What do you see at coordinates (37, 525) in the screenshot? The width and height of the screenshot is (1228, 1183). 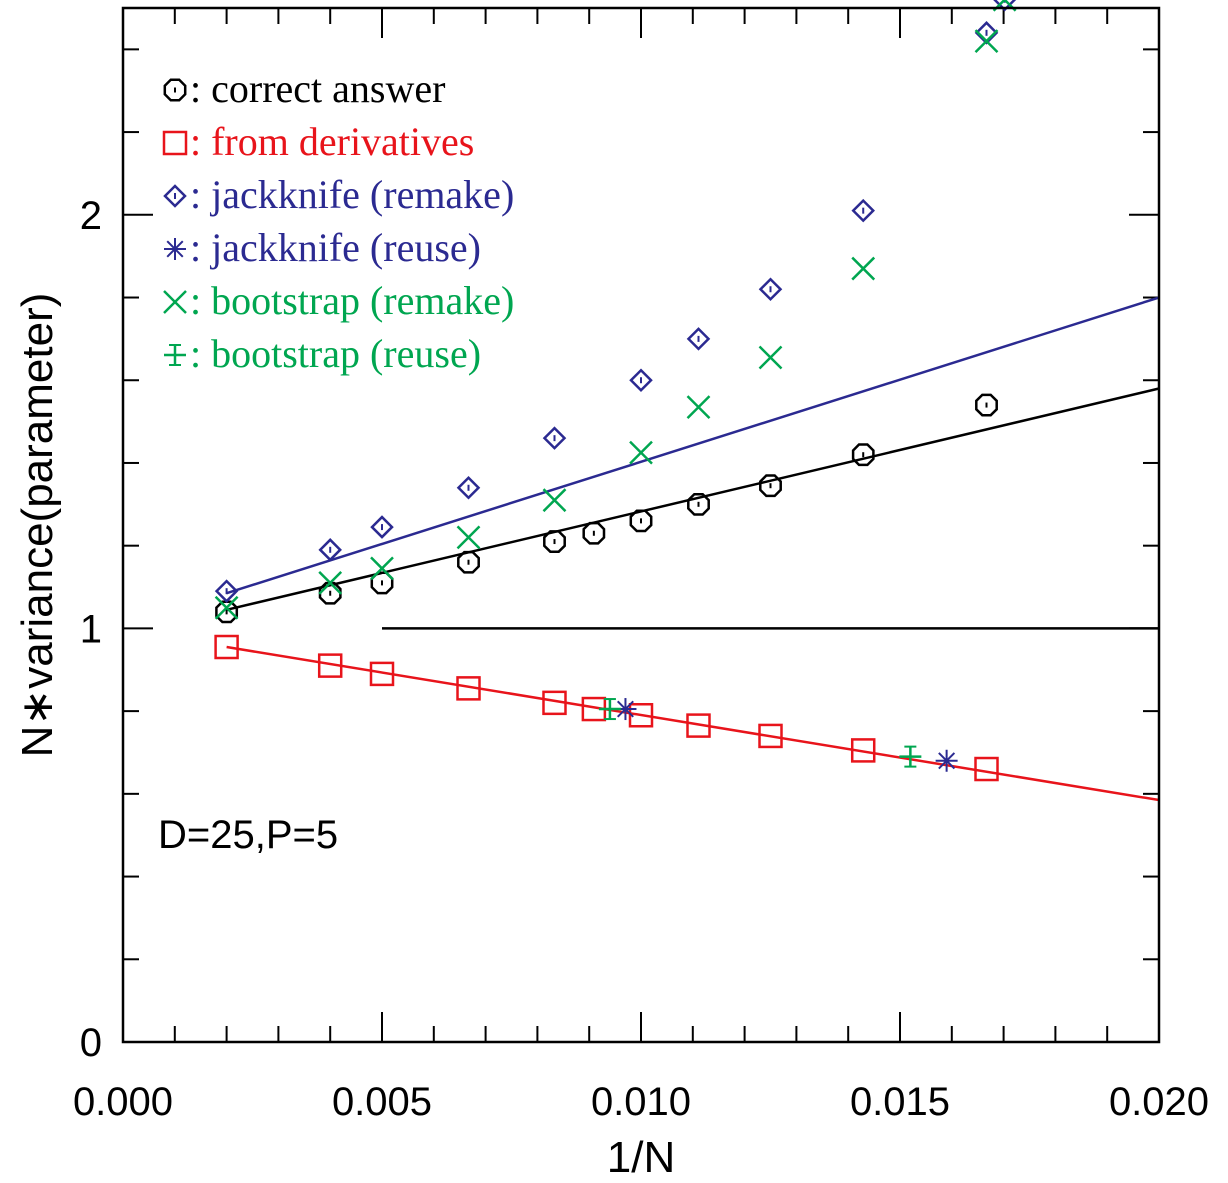 I see `y-axis-title: N∗variance(parameter)` at bounding box center [37, 525].